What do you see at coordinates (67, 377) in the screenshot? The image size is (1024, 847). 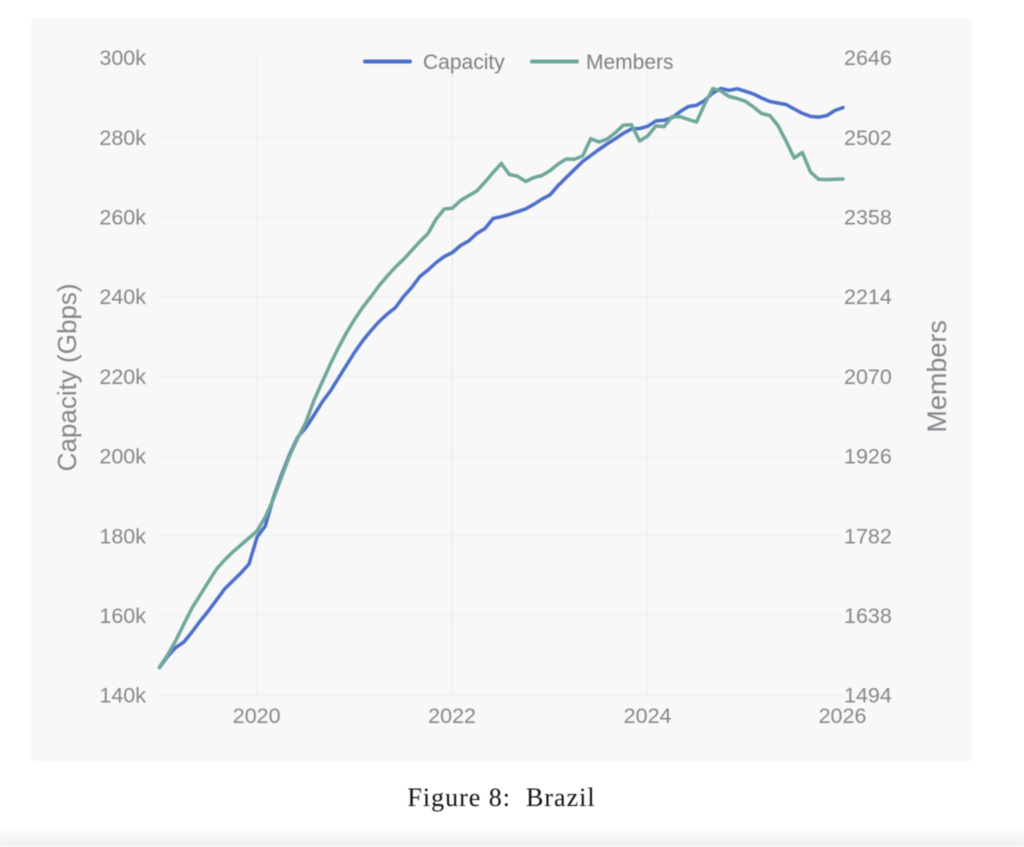 I see `svg-text: Capacity (Gbps)` at bounding box center [67, 377].